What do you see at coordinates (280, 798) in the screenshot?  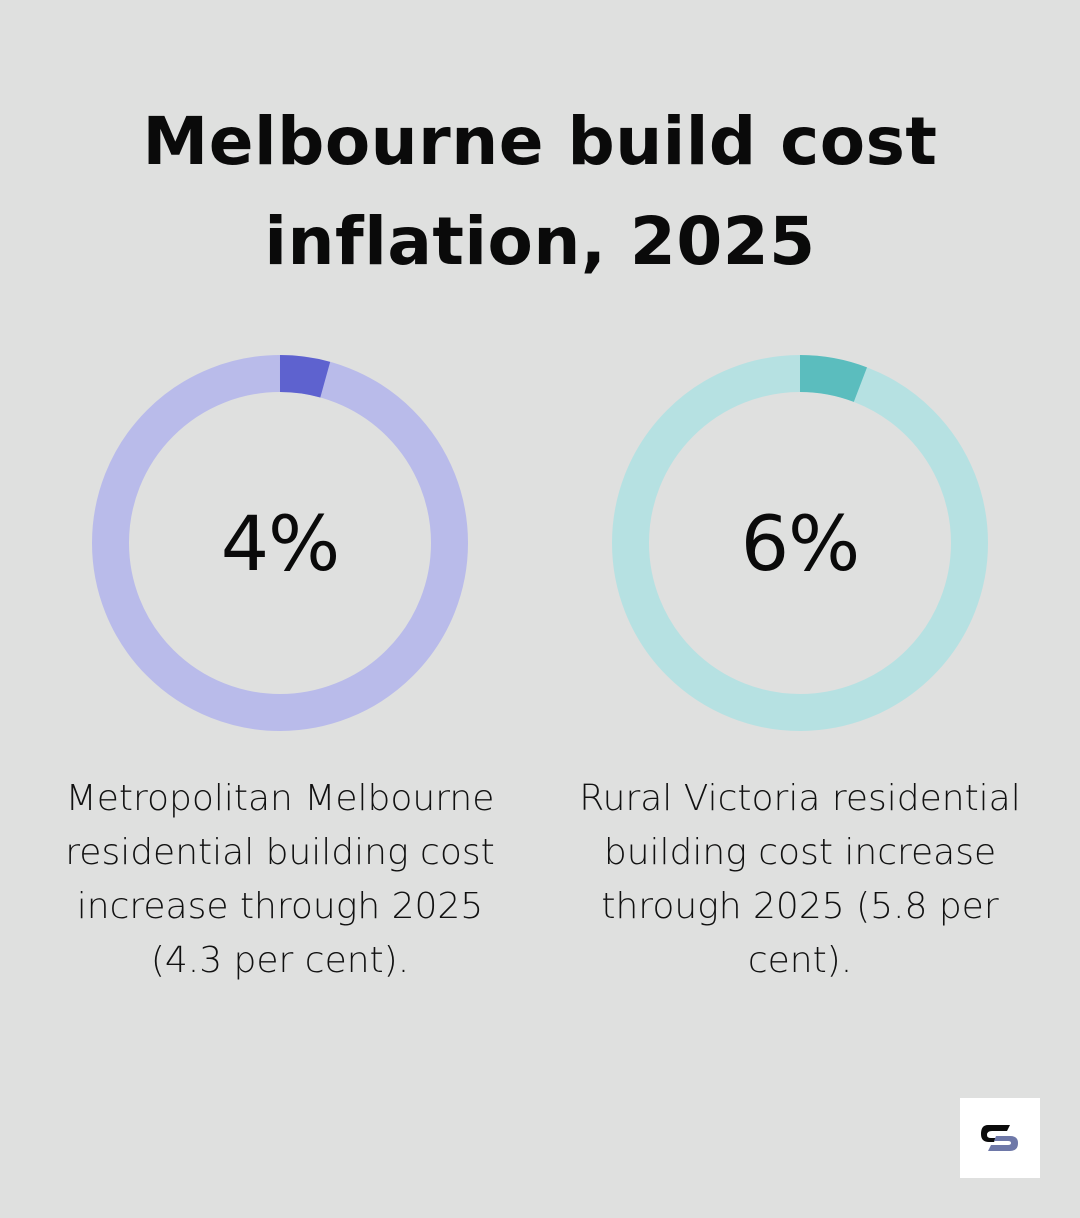 I see `caption-line: Metropolitan Melbourne` at bounding box center [280, 798].